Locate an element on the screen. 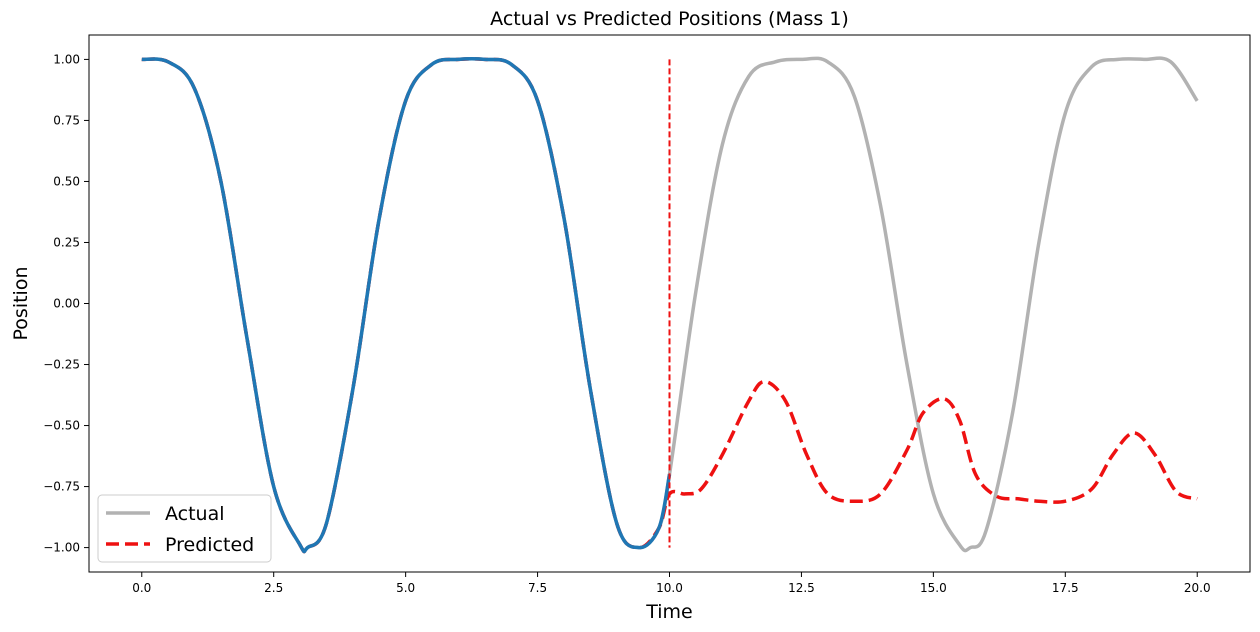  y-tick-label: −0.50 is located at coordinates (61, 426).